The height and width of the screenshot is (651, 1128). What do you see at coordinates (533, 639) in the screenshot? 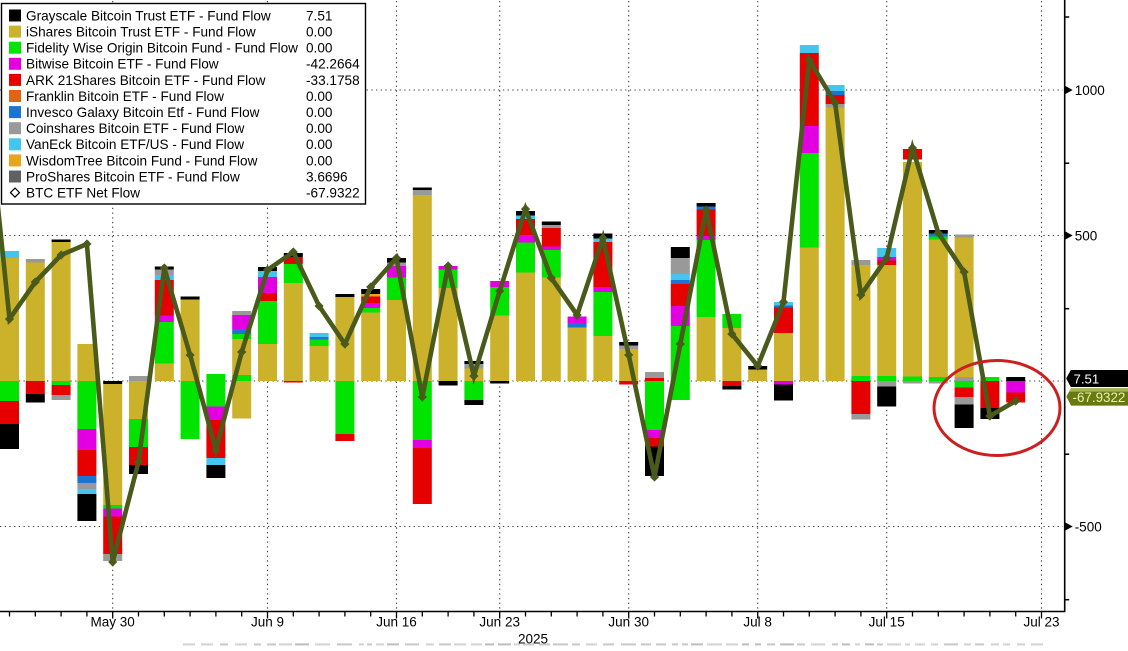
I see `svg-text: 2025` at bounding box center [533, 639].